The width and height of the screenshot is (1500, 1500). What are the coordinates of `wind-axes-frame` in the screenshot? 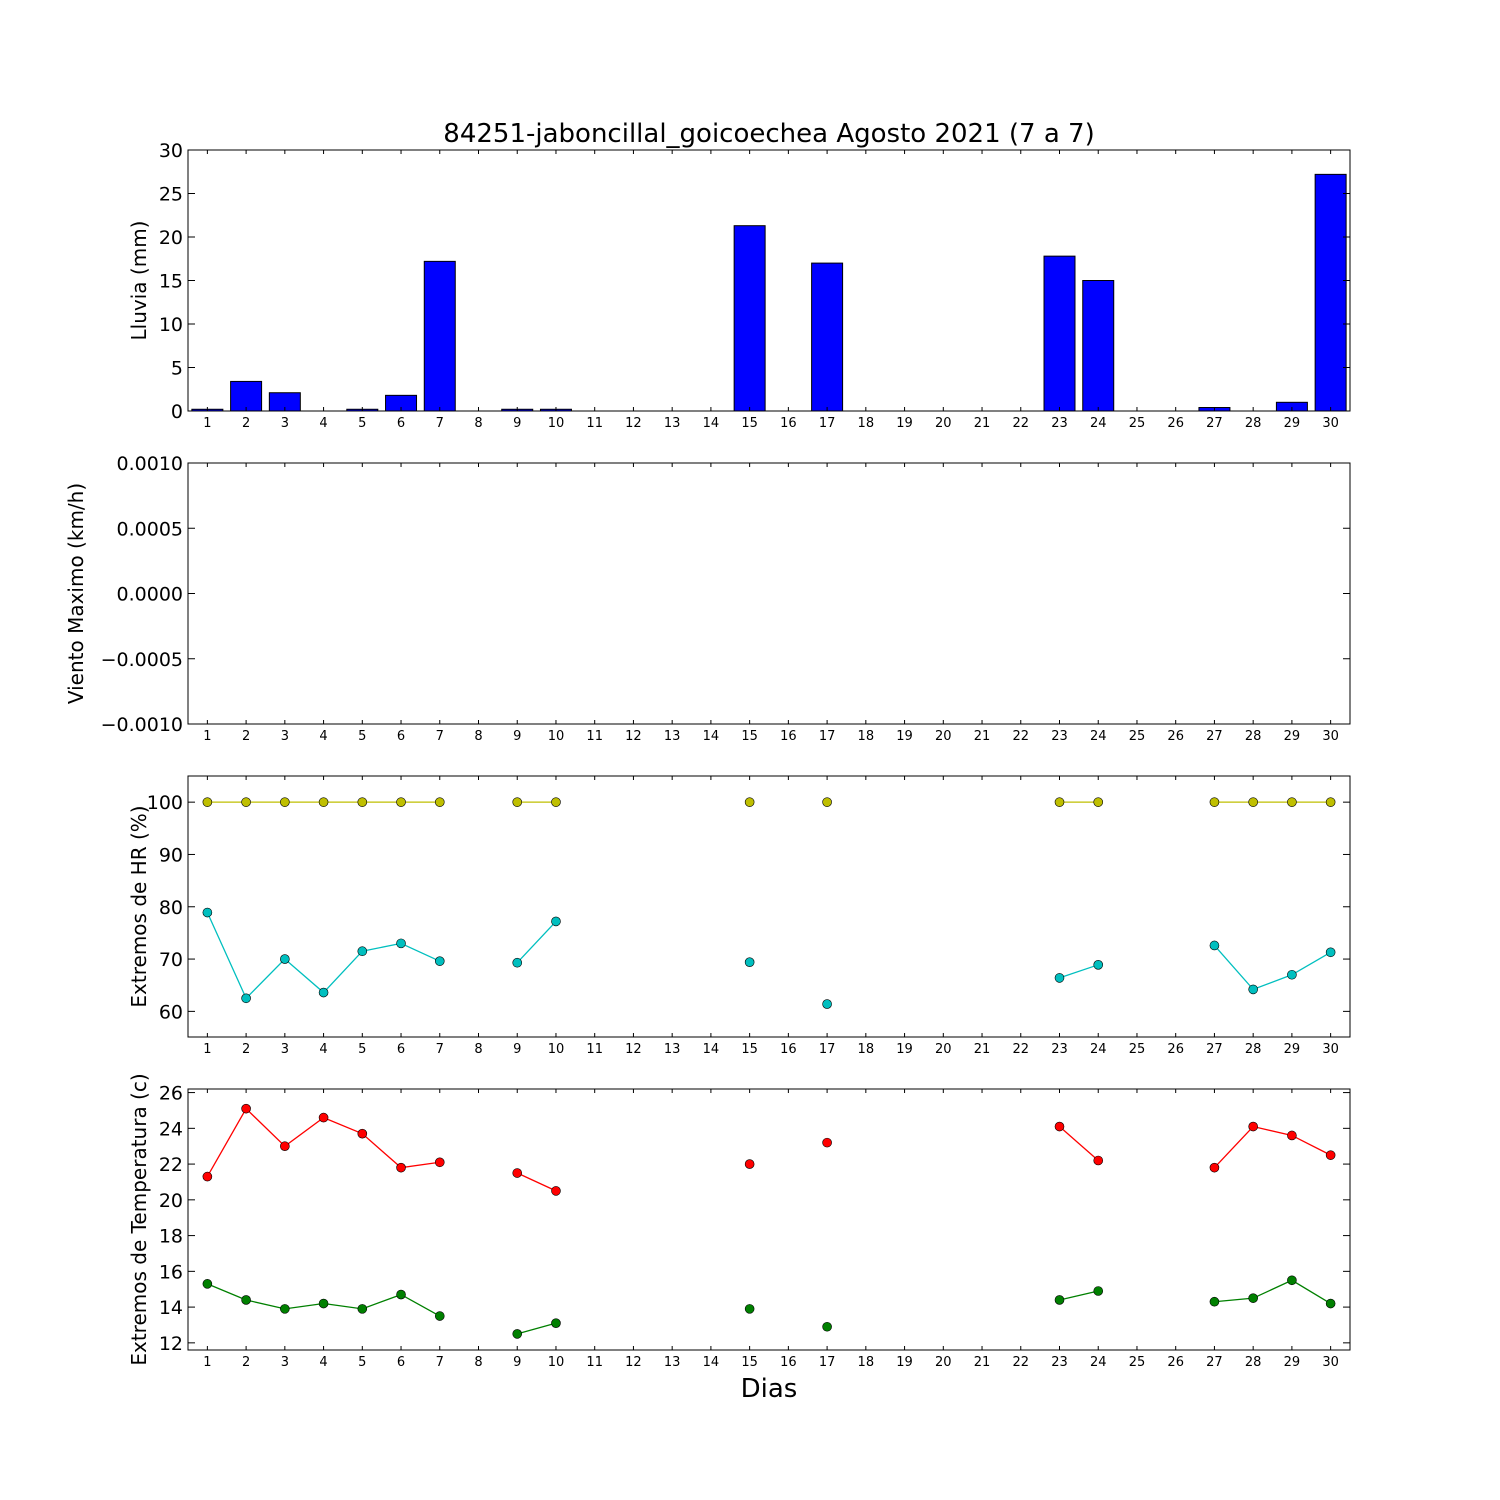 It's located at (769, 593).